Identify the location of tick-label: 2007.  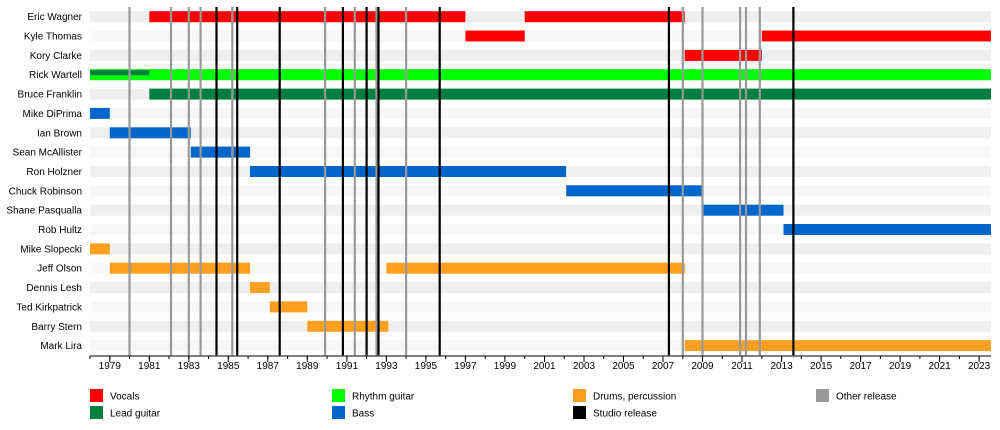
(663, 366).